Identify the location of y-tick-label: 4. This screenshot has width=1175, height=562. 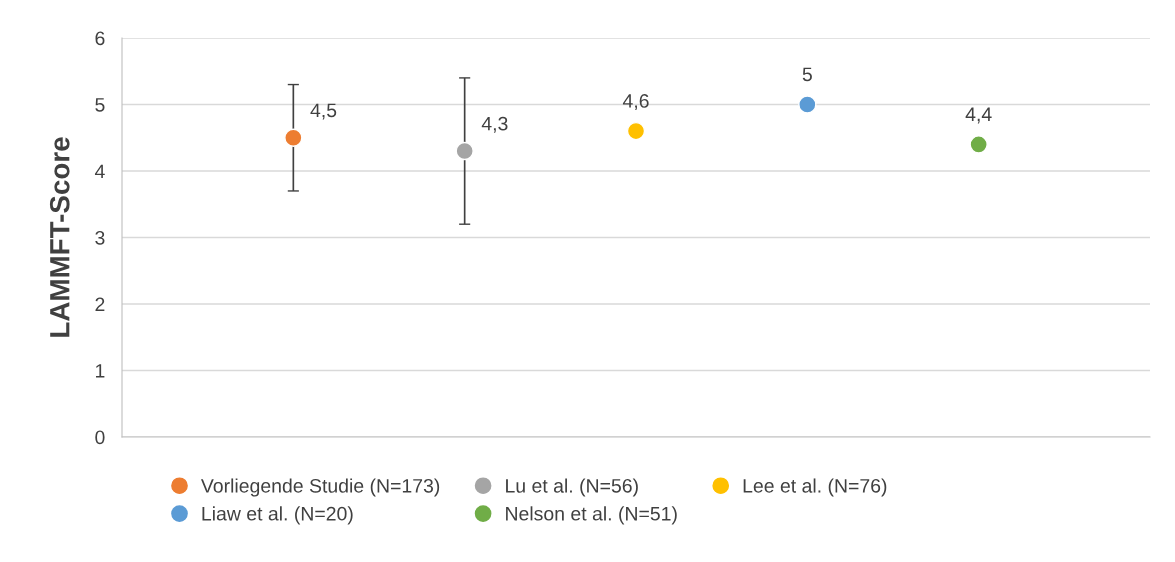
(99, 171).